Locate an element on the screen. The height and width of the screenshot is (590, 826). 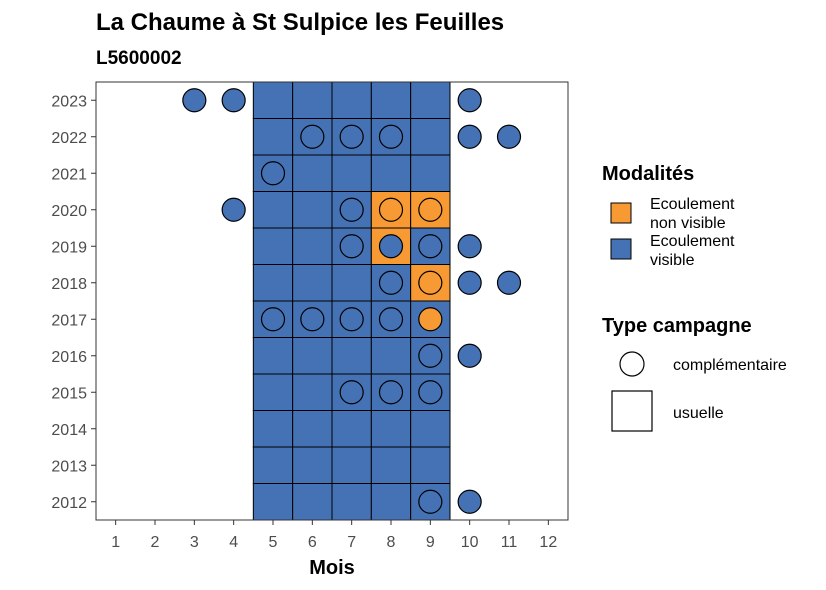
x-tick-label: 2 is located at coordinates (155, 542).